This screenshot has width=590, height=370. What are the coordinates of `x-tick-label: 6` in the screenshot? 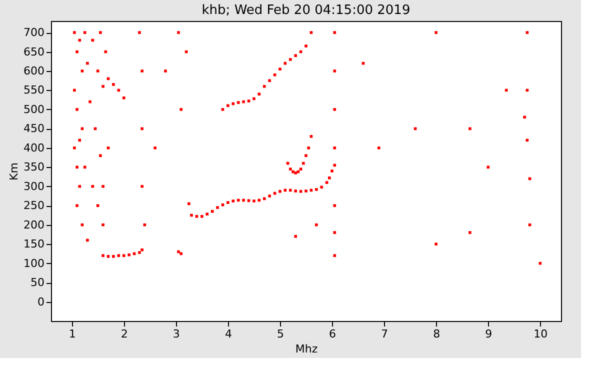 It's located at (332, 334).